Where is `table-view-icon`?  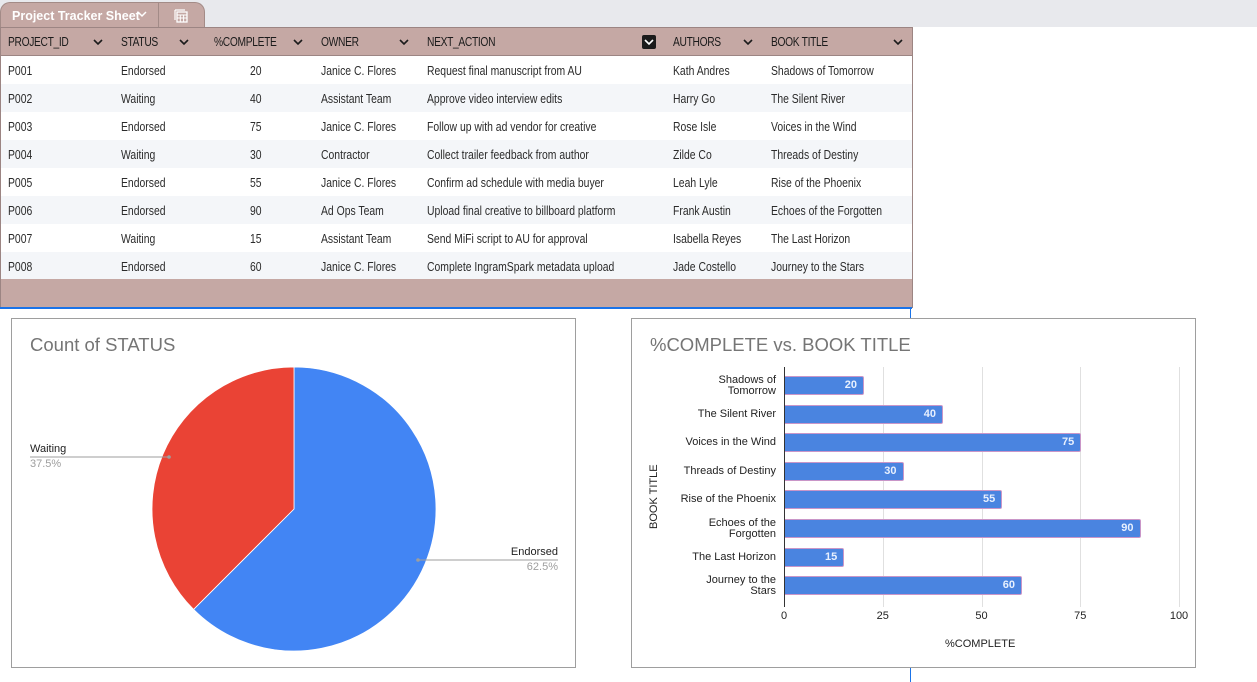 table-view-icon is located at coordinates (181, 15).